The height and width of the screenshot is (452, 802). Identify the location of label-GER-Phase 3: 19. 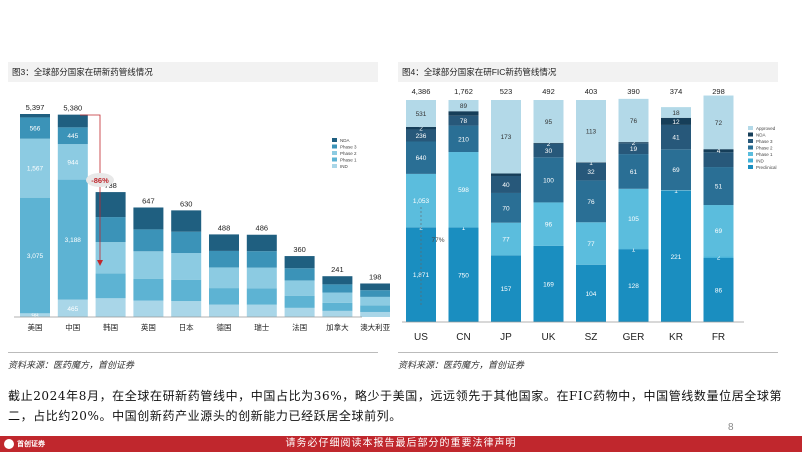
(634, 149).